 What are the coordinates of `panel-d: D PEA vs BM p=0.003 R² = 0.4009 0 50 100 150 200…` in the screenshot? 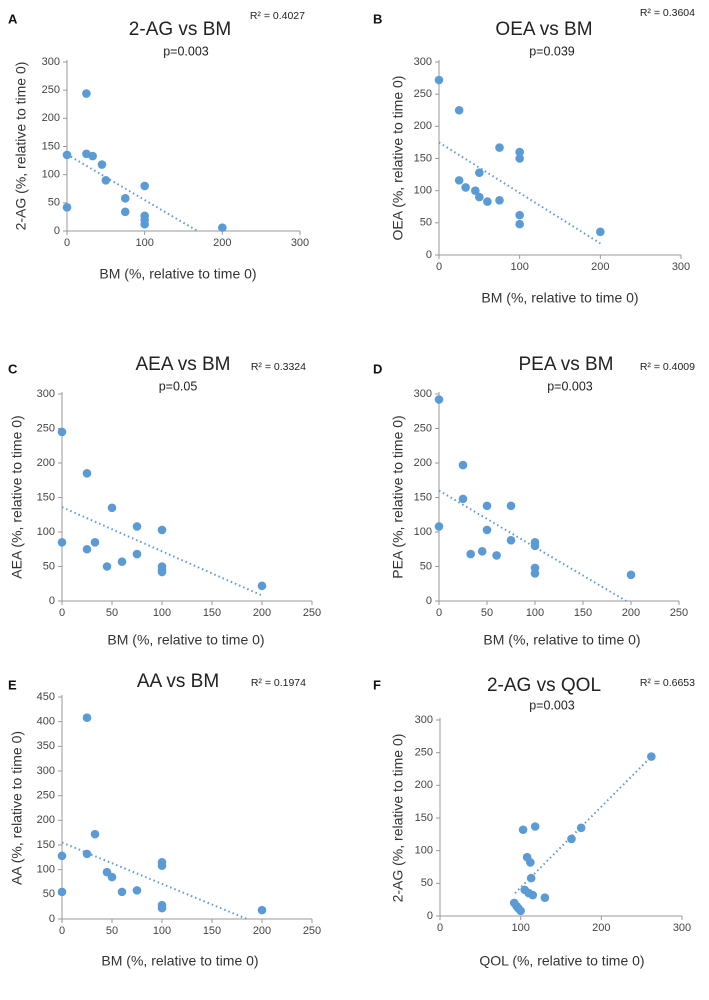 It's located at (534, 501).